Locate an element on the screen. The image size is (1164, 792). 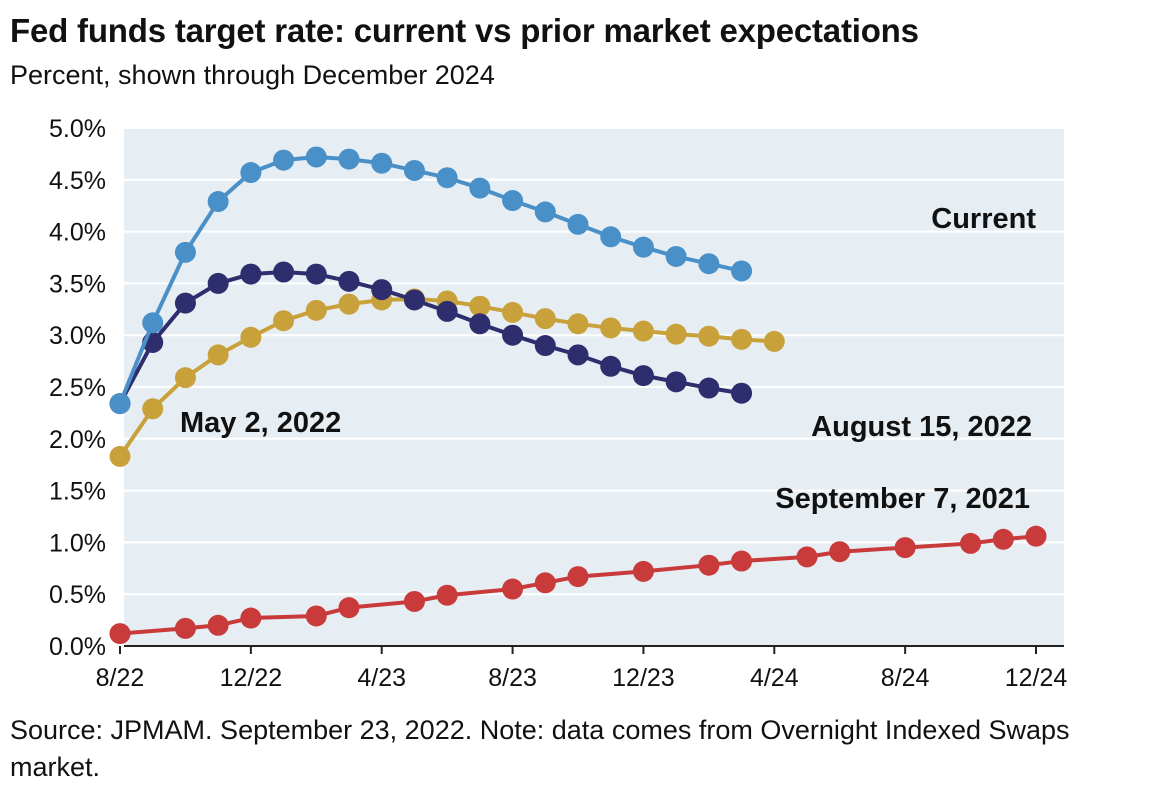
x-tick-label: 12/22 is located at coordinates (251, 678).